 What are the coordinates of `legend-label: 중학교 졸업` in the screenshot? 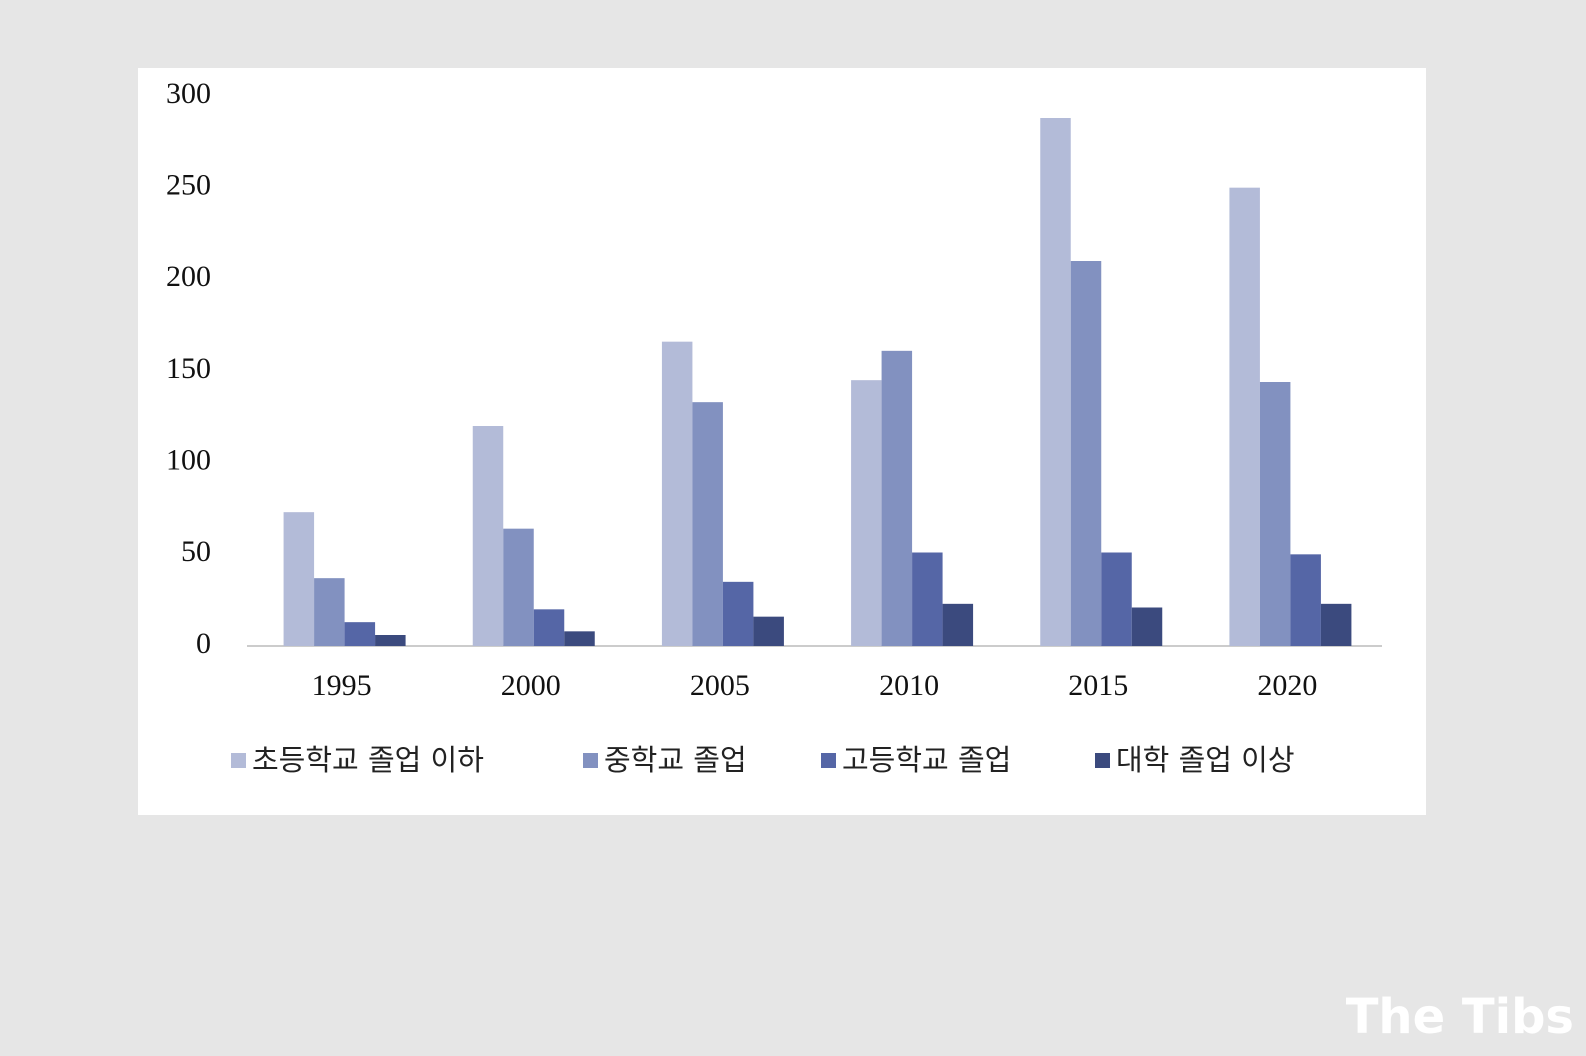 It's located at (675, 760).